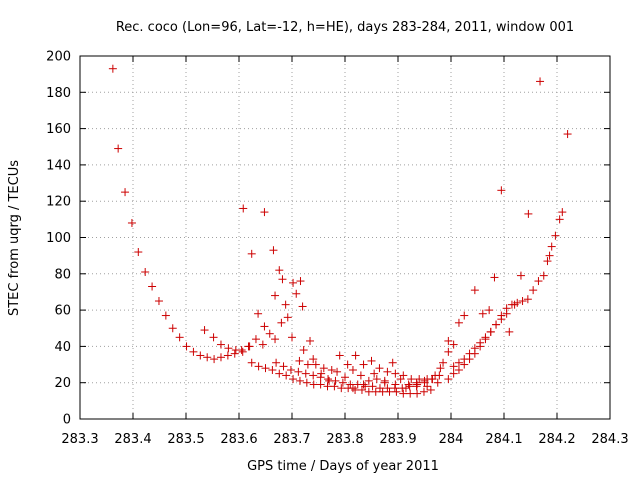 The height and width of the screenshot is (484, 640). Describe the element at coordinates (58, 57) in the screenshot. I see `y-tick-label: 200` at that location.